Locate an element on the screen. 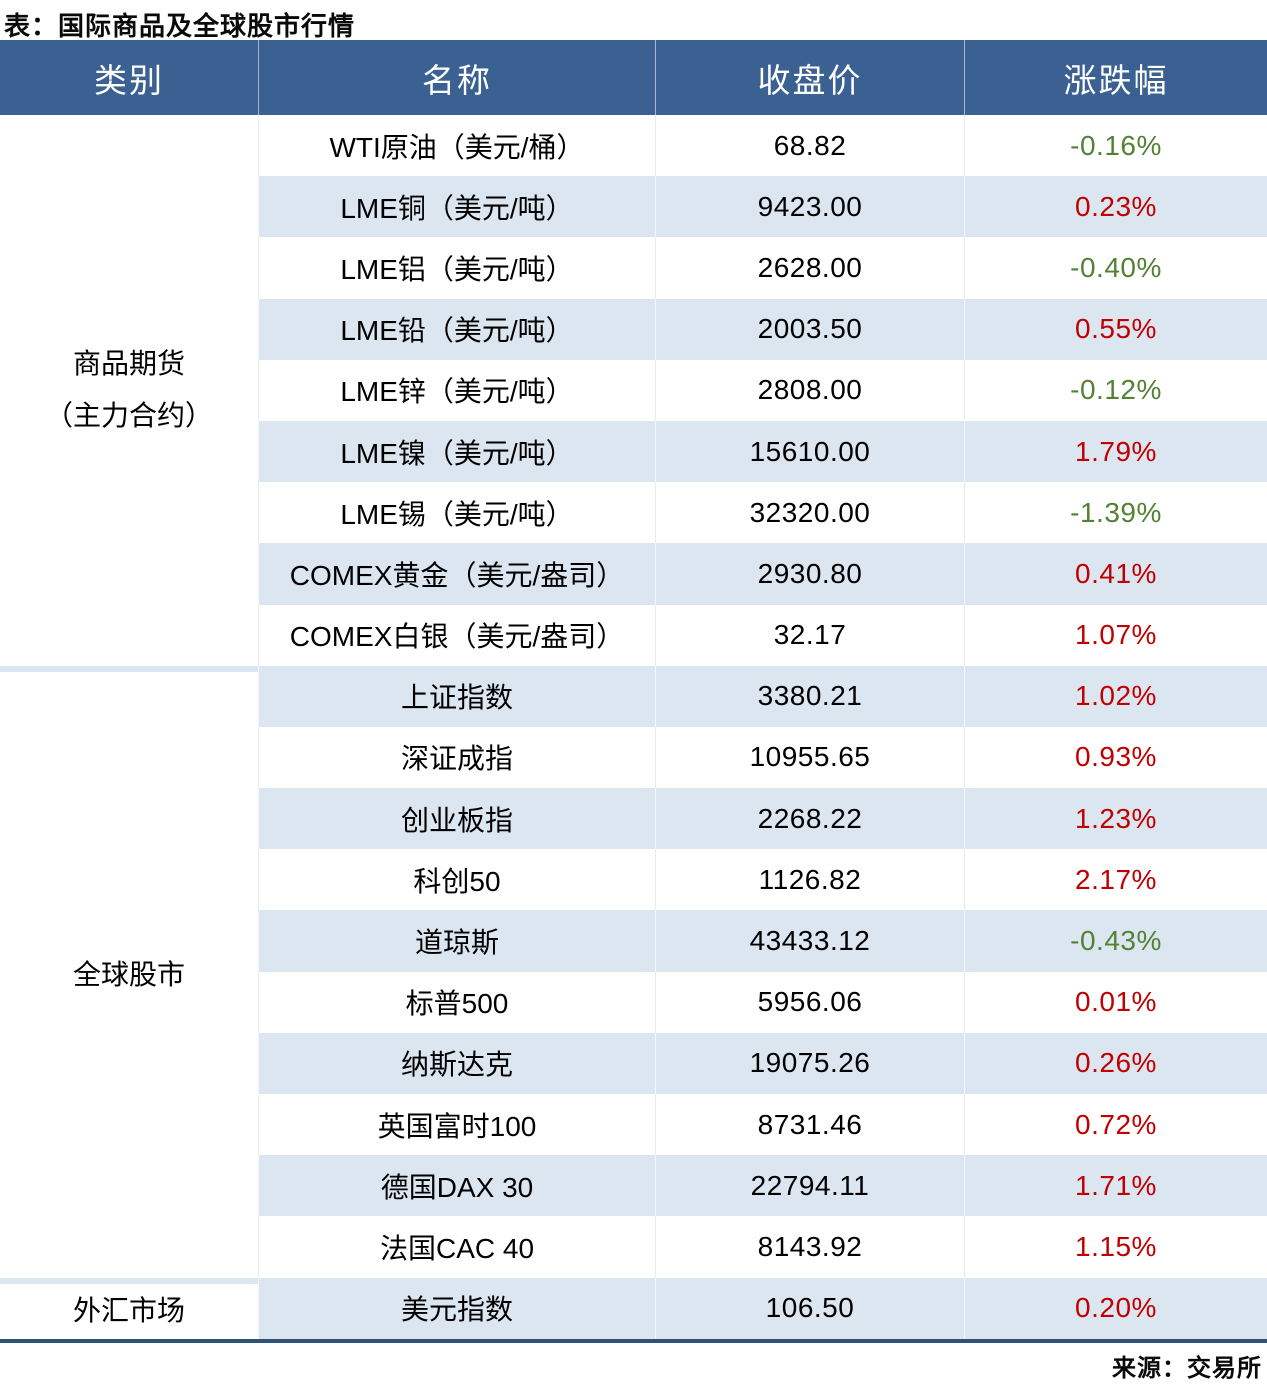  instrument-name: 英国富时100 is located at coordinates (456, 1125).